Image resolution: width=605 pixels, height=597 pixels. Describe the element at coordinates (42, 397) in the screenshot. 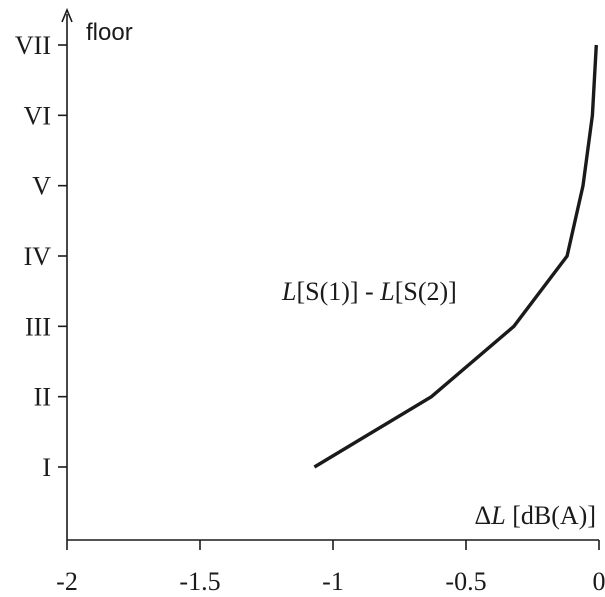

I see `y-tick-label: II` at that location.